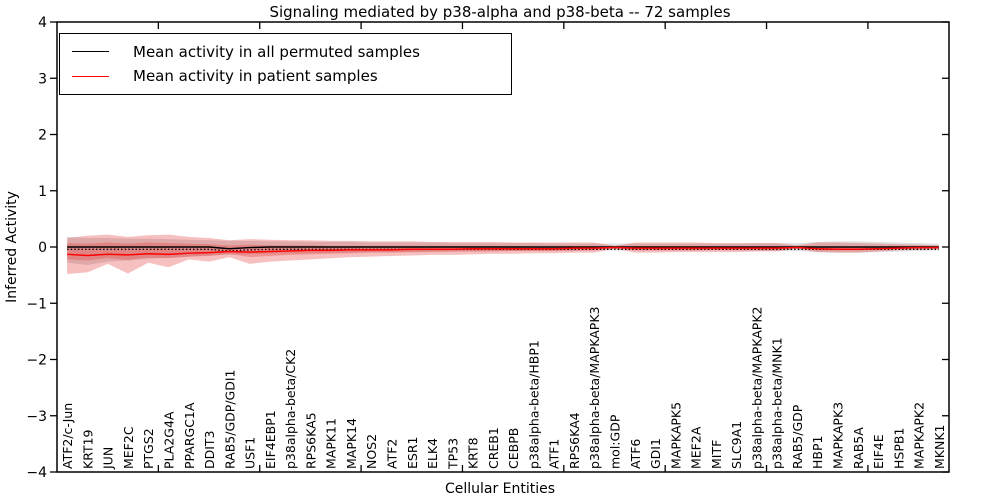 This screenshot has height=500, width=1000. Describe the element at coordinates (615, 441) in the screenshot. I see `x-entity-label: mol:GDP` at that location.